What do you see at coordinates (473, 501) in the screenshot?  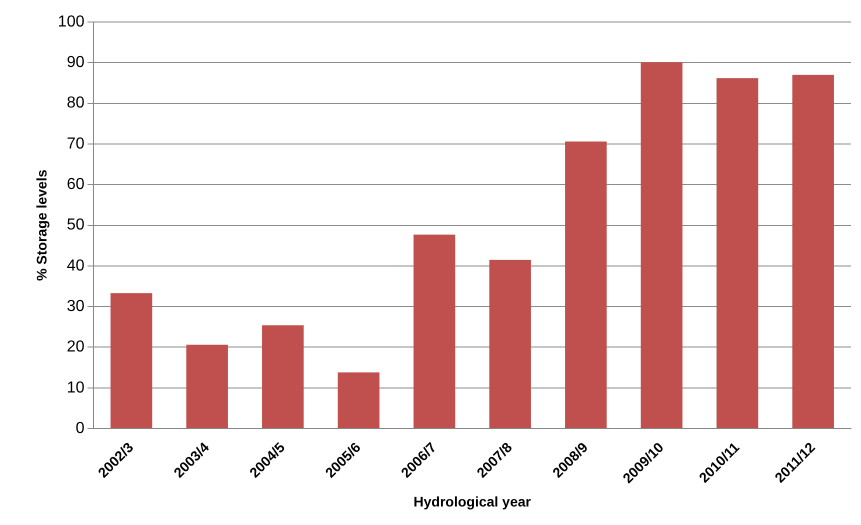 I see `x-axis-title: Hydrological year` at bounding box center [473, 501].